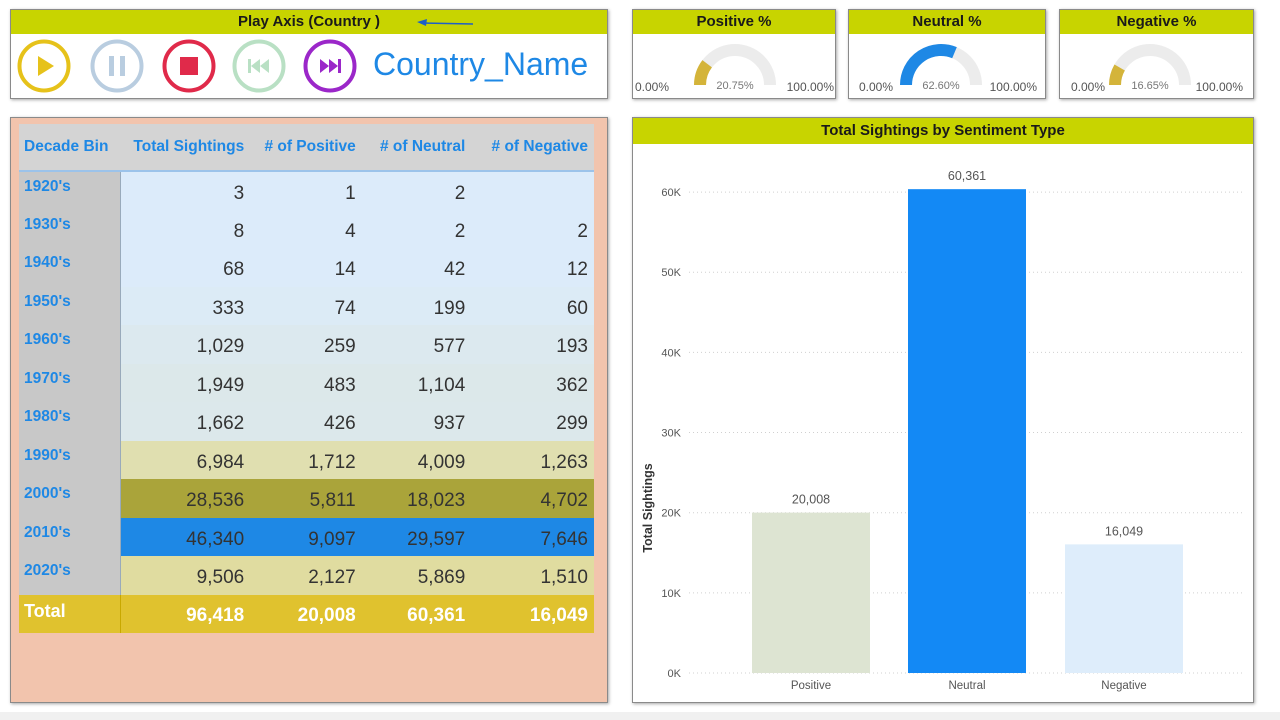 This screenshot has height=720, width=1280. What do you see at coordinates (185, 190) in the screenshot?
I see `table-cell: 3` at bounding box center [185, 190].